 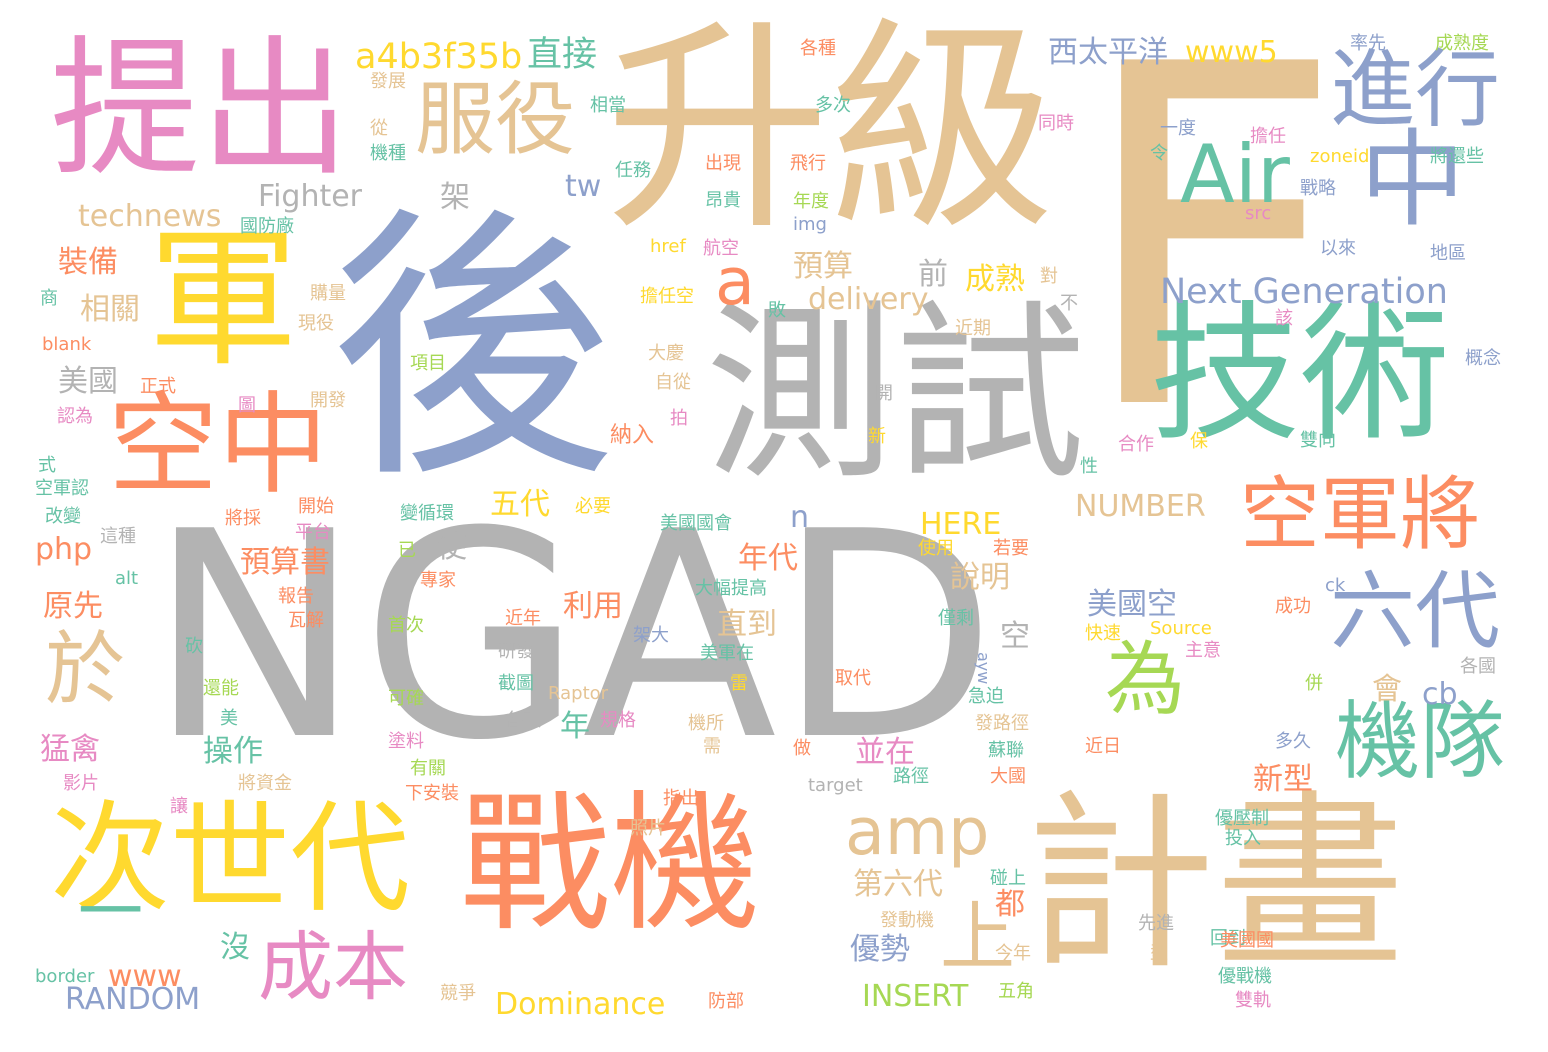 What do you see at coordinates (1069, 303) in the screenshot?
I see `cloud-word: 不` at bounding box center [1069, 303].